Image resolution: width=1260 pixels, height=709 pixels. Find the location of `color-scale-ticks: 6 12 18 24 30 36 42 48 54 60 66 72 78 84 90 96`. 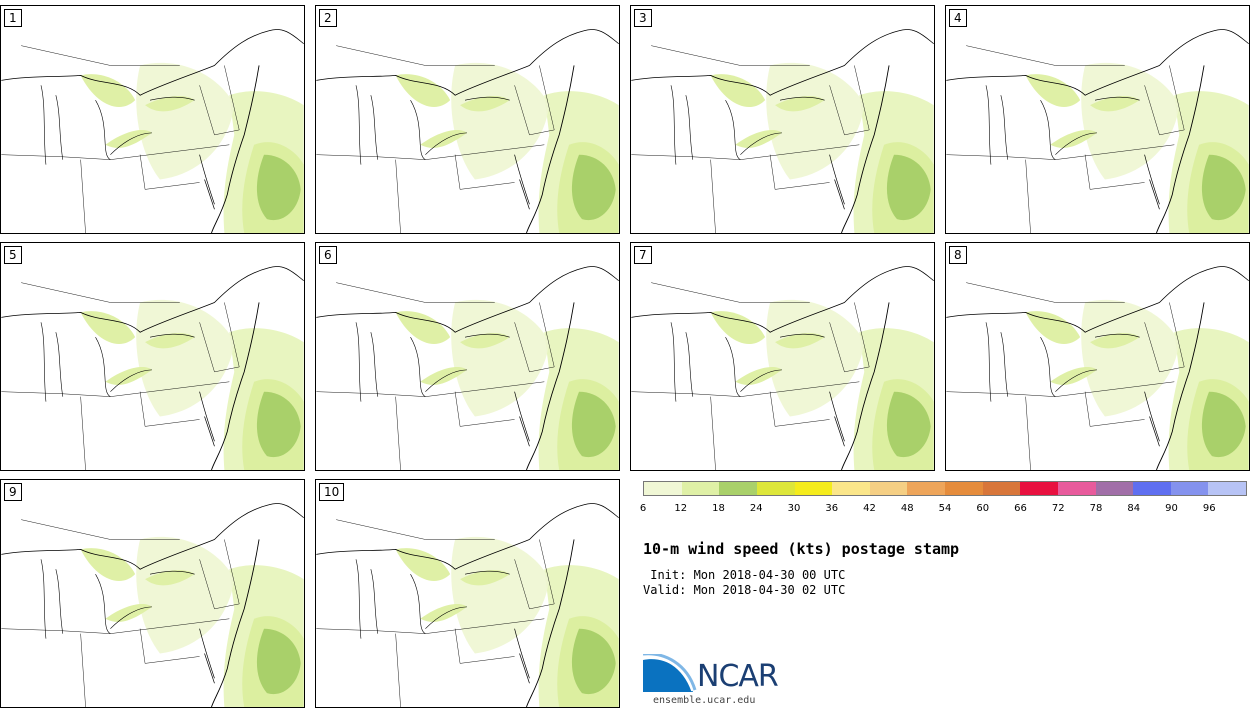

color-scale-ticks: 6 12 18 24 30 36 42 48 54 60 66 72 78 84 90 96 is located at coordinates (943, 510).